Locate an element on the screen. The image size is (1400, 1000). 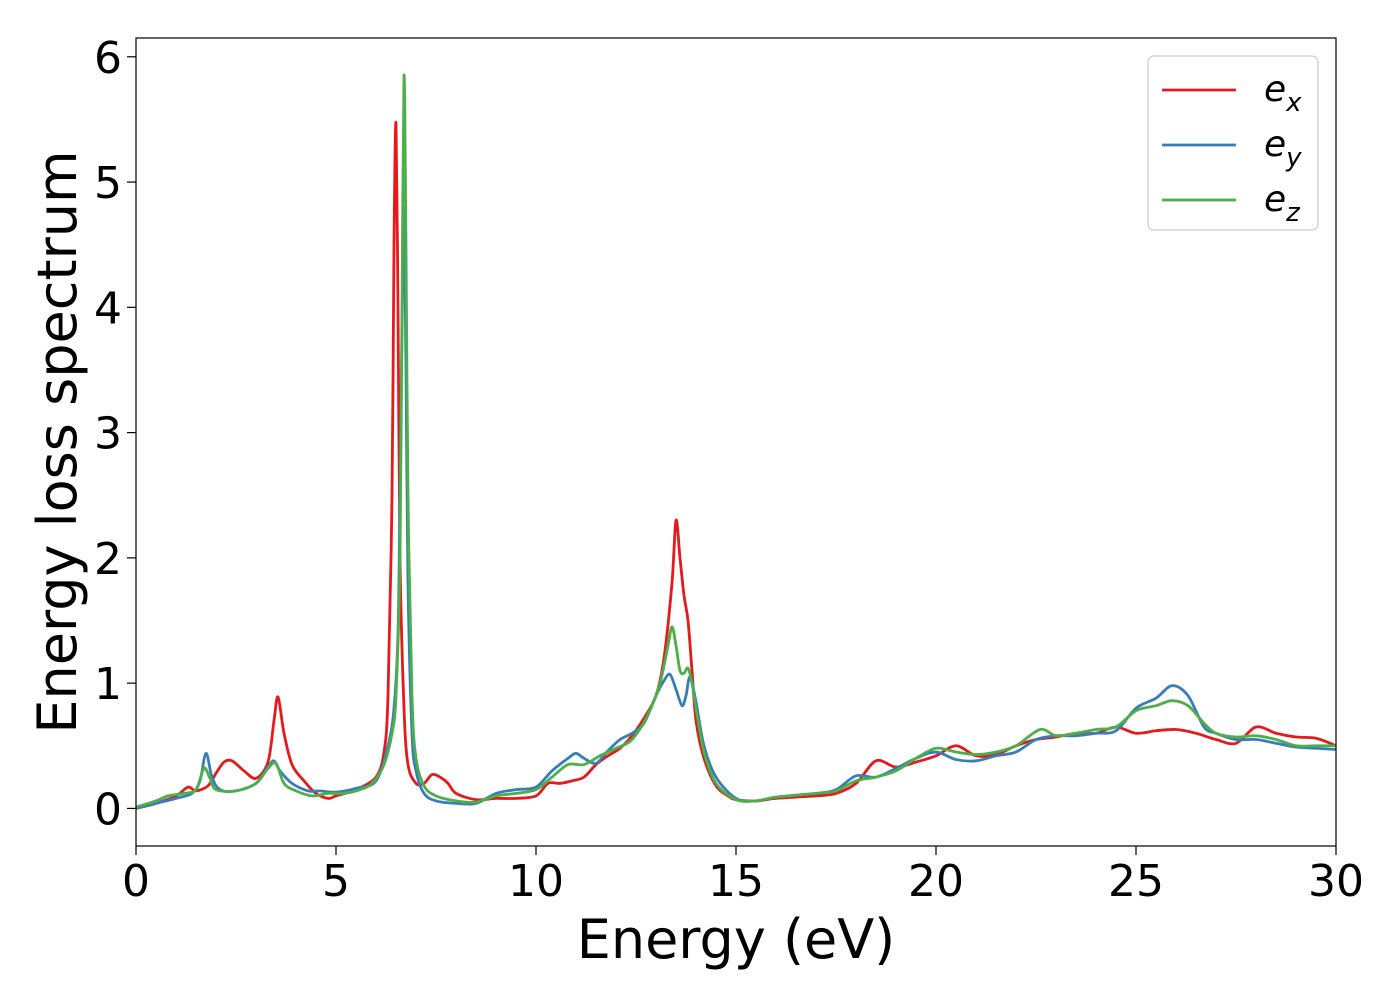
legend-entry-subscript: z is located at coordinates (1293, 213).